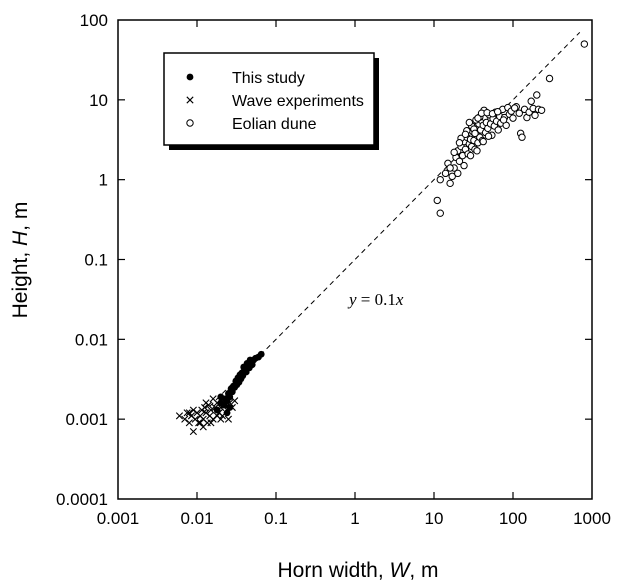 This screenshot has width=624, height=588. What do you see at coordinates (434, 518) in the screenshot?
I see `x-tick-label: 10` at bounding box center [434, 518].